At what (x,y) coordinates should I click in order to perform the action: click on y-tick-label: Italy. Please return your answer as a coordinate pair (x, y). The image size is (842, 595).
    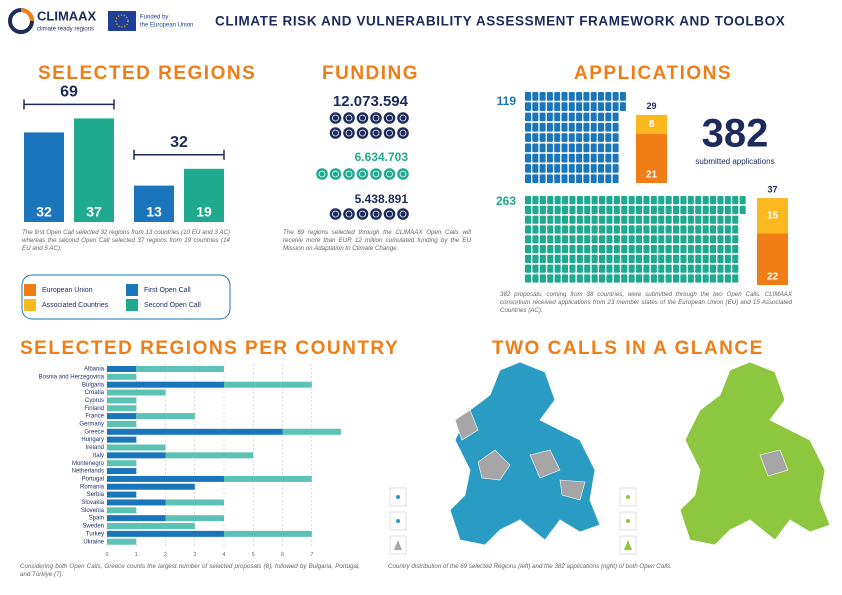
    Looking at the image, I should click on (98, 456).